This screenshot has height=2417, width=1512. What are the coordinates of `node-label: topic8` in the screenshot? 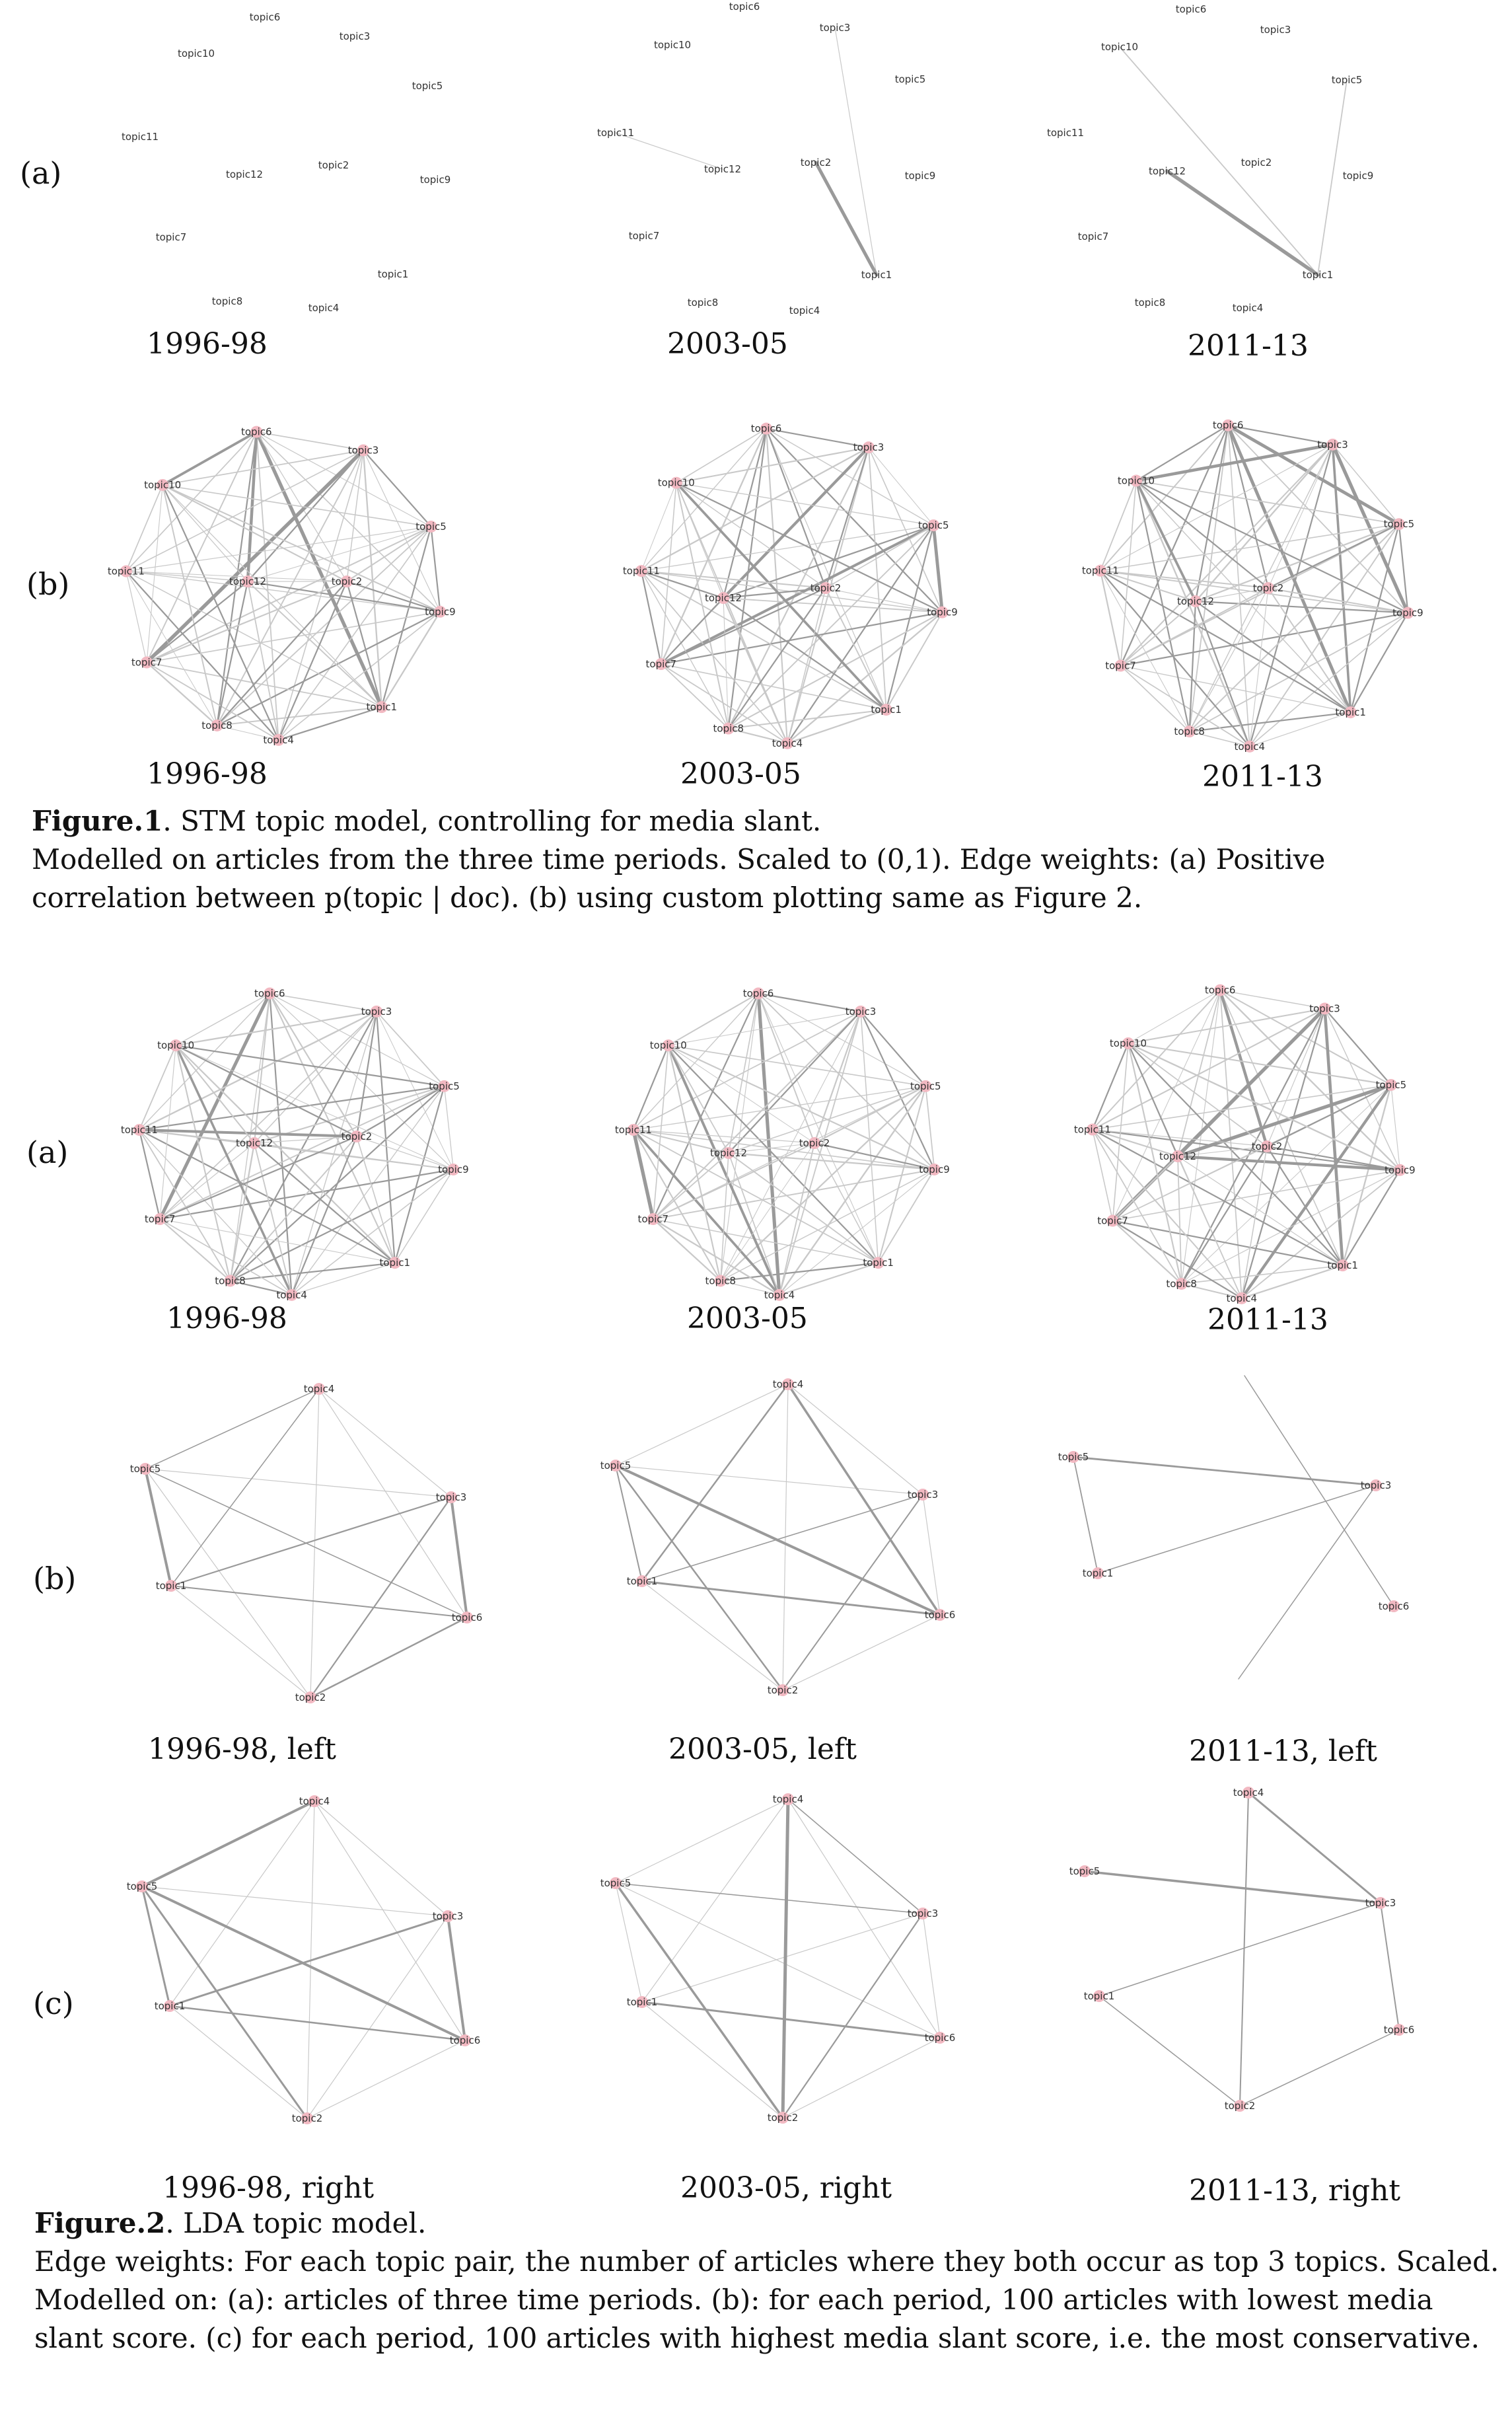 It's located at (228, 301).